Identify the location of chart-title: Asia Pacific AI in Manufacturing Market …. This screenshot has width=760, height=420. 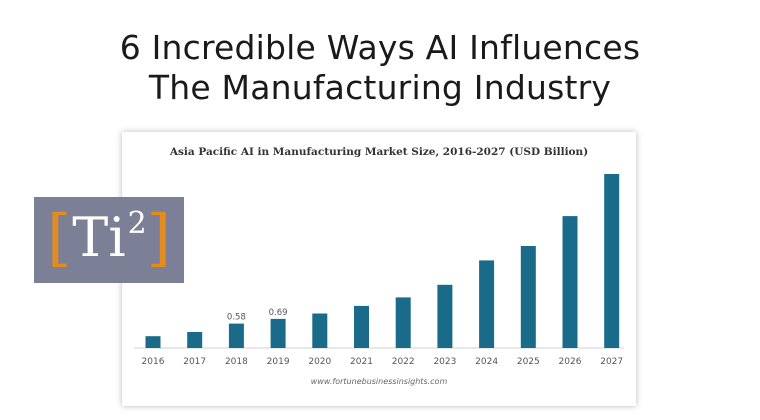
(378, 152).